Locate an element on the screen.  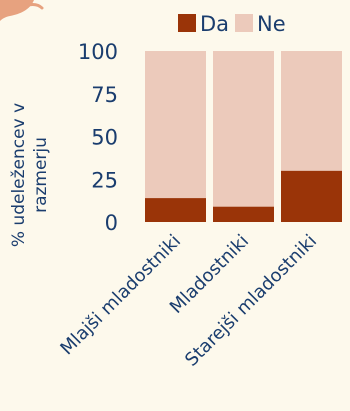
y-tick-label: 50 is located at coordinates (104, 138).